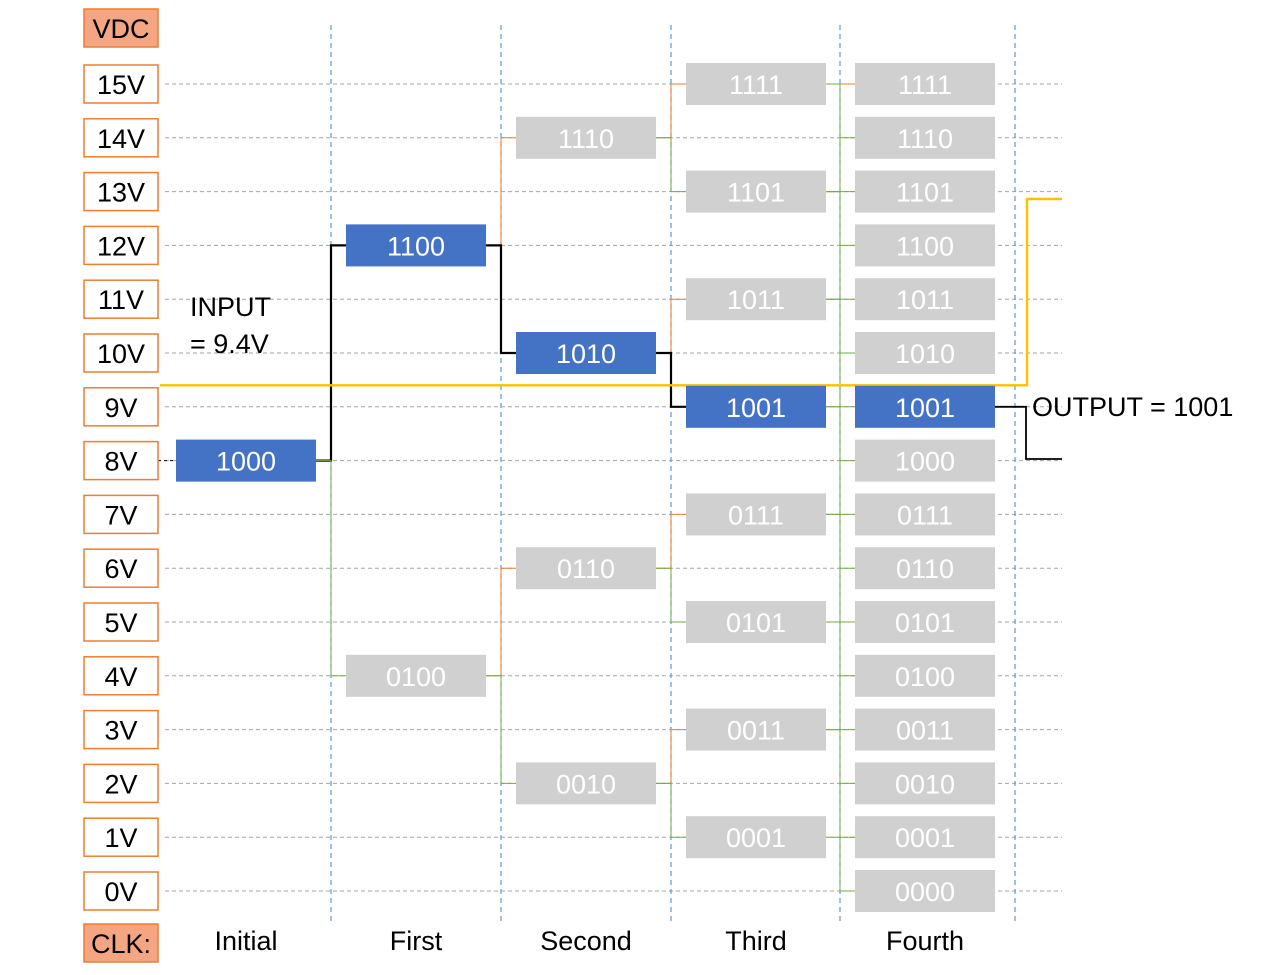 The height and width of the screenshot is (975, 1280). I want to click on code-label: 0111, so click(925, 515).